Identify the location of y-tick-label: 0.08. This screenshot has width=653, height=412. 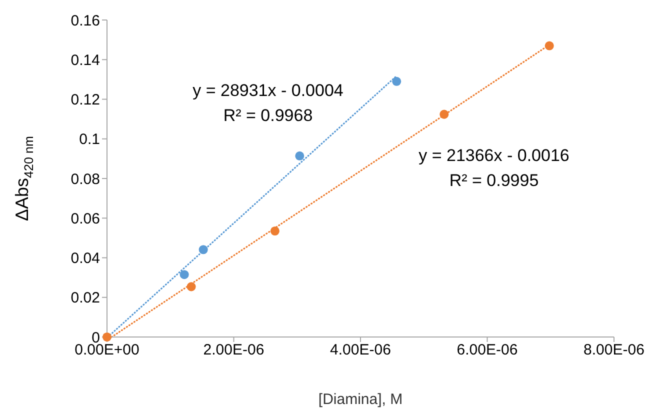
(85, 179).